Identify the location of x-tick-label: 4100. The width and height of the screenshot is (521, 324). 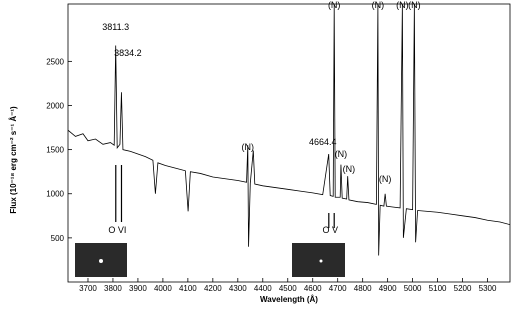
(188, 288).